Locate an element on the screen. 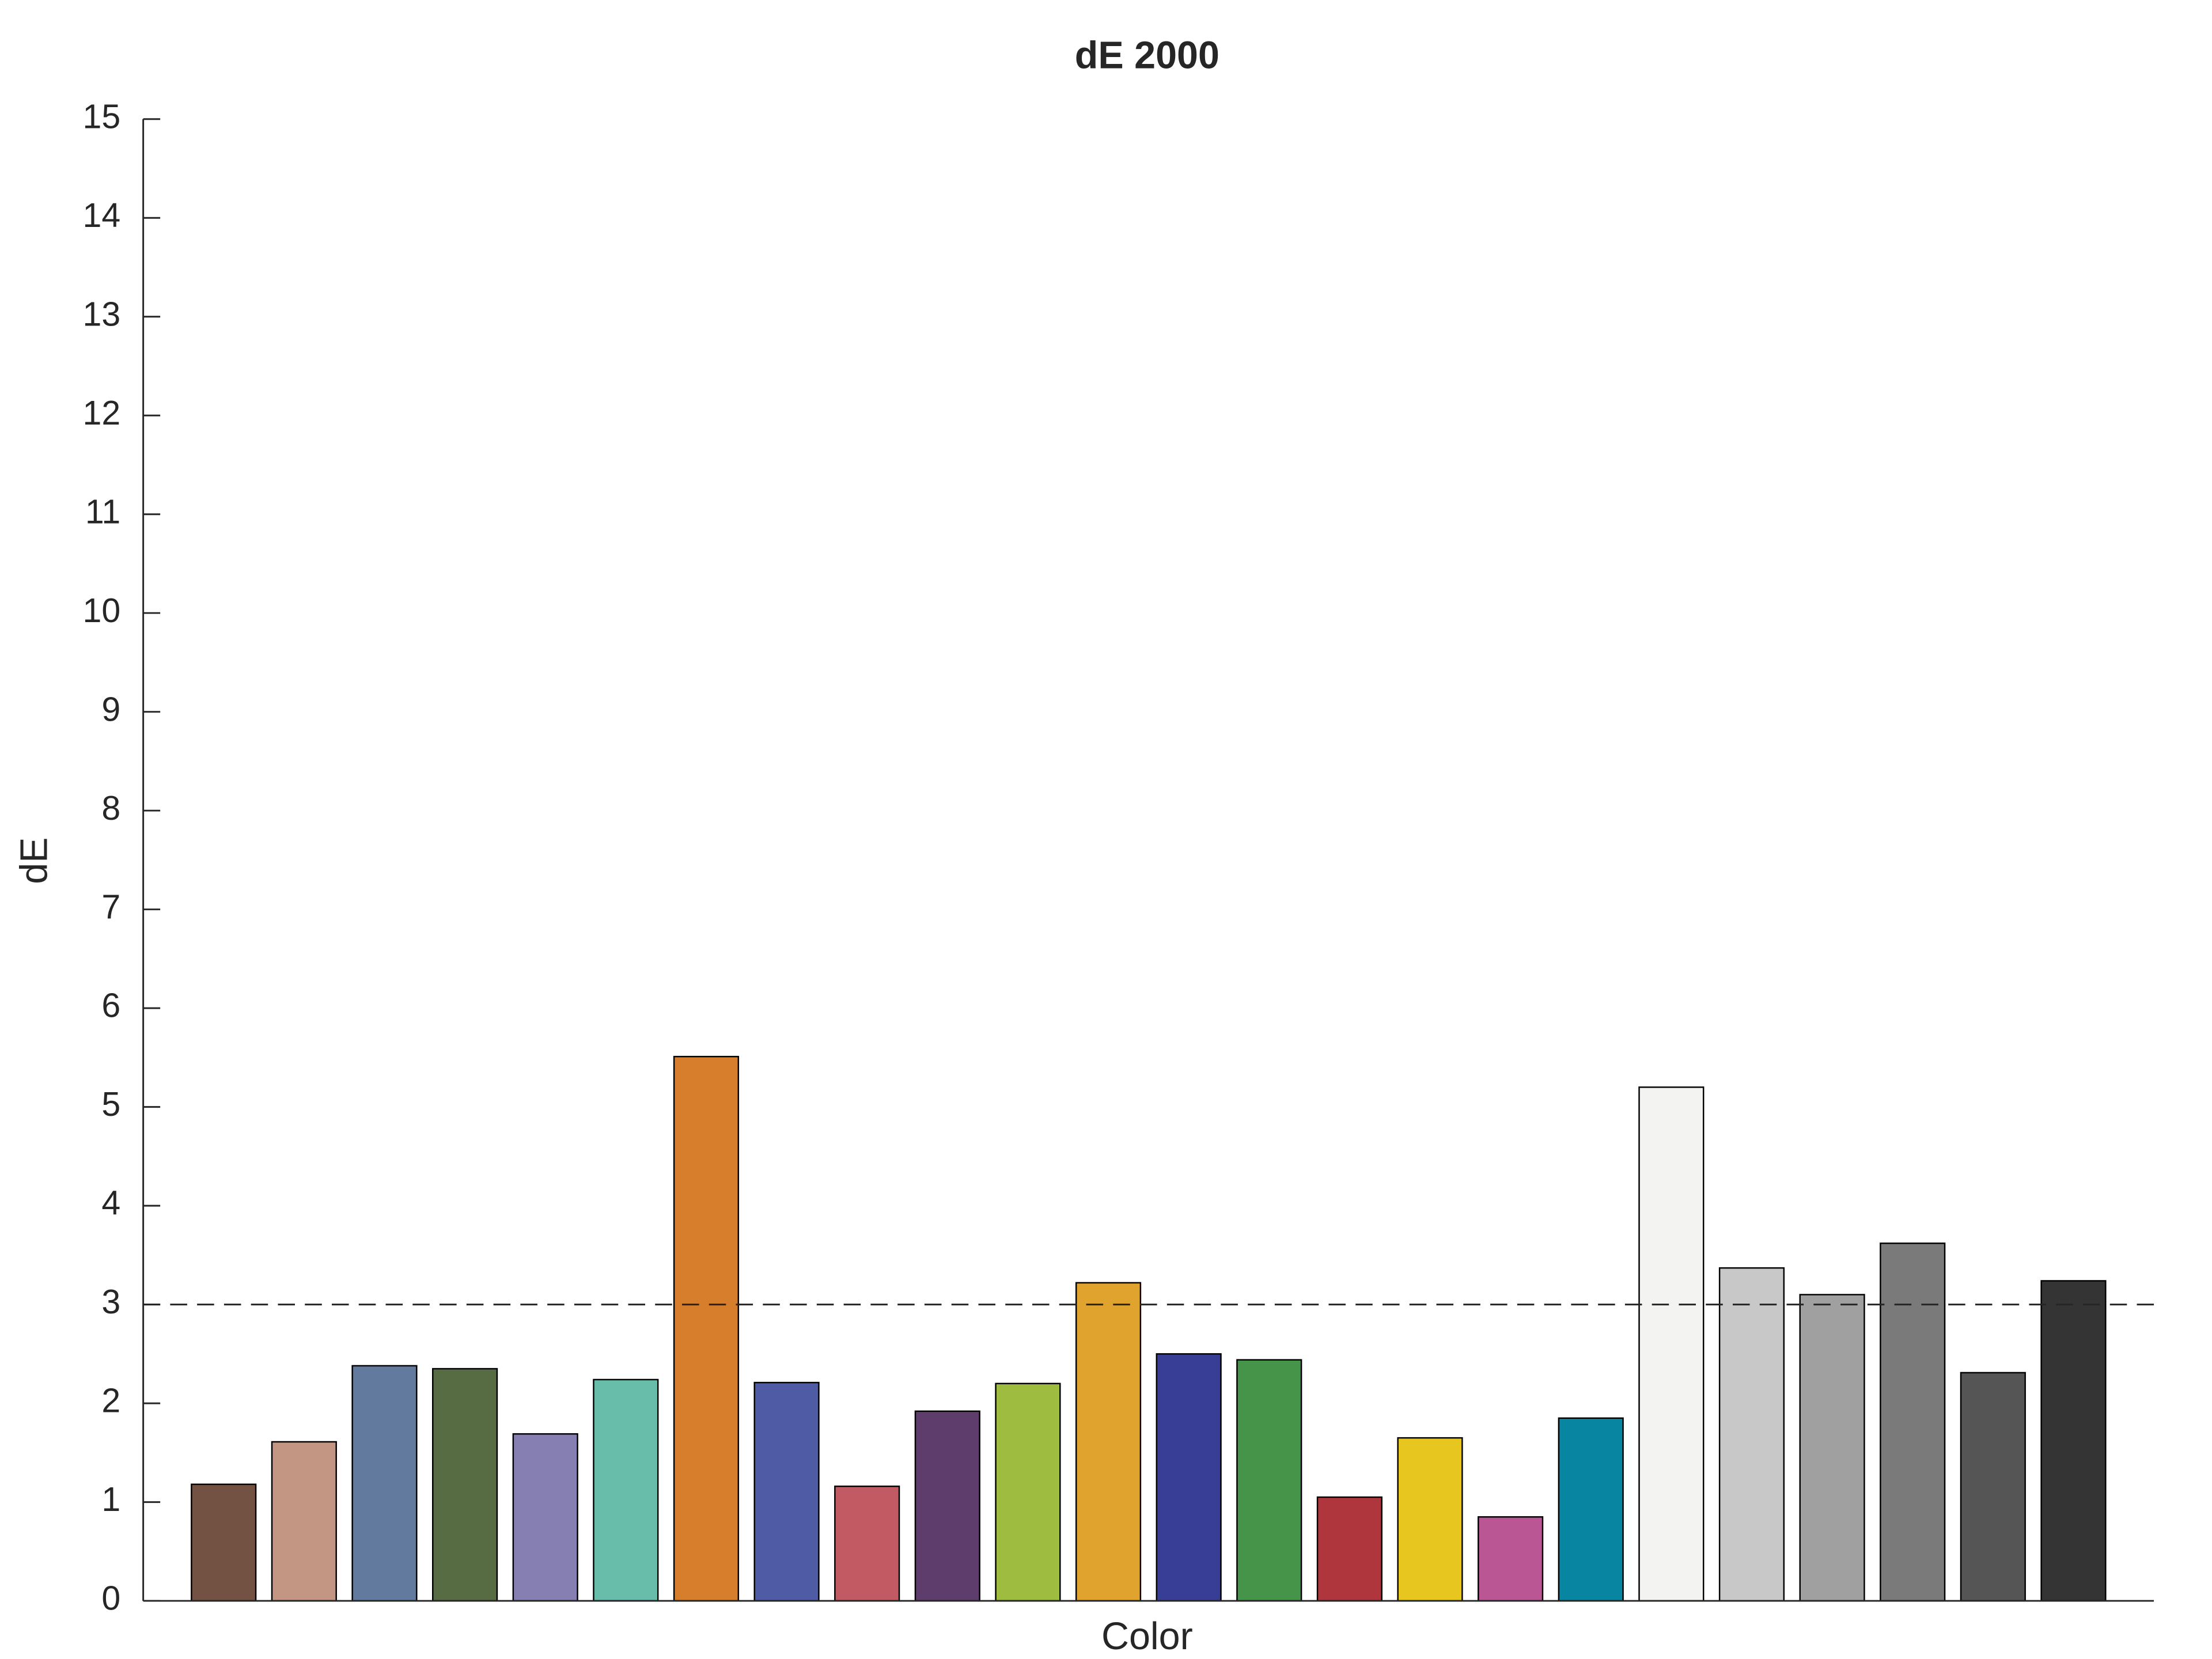 The height and width of the screenshot is (1659, 2212). y-tick-label: 4 is located at coordinates (110, 1203).